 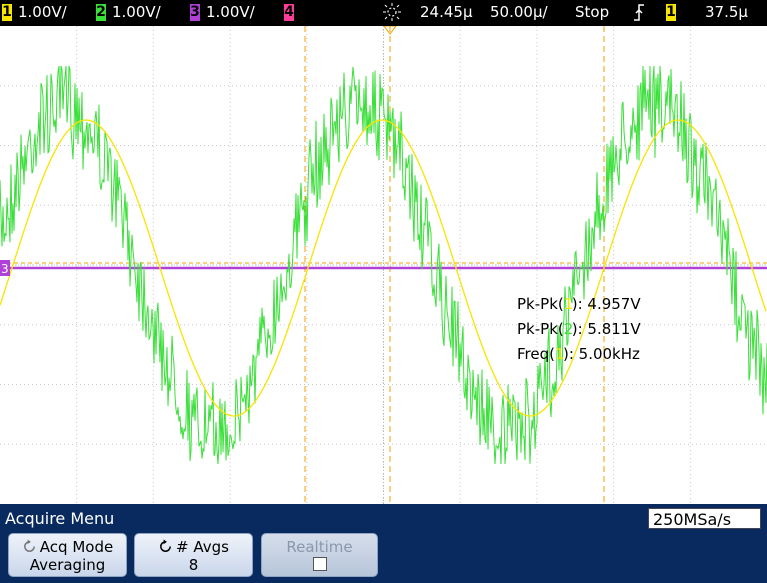 I want to click on channel-2-scale-value: 1.00V/, so click(x=136, y=12).